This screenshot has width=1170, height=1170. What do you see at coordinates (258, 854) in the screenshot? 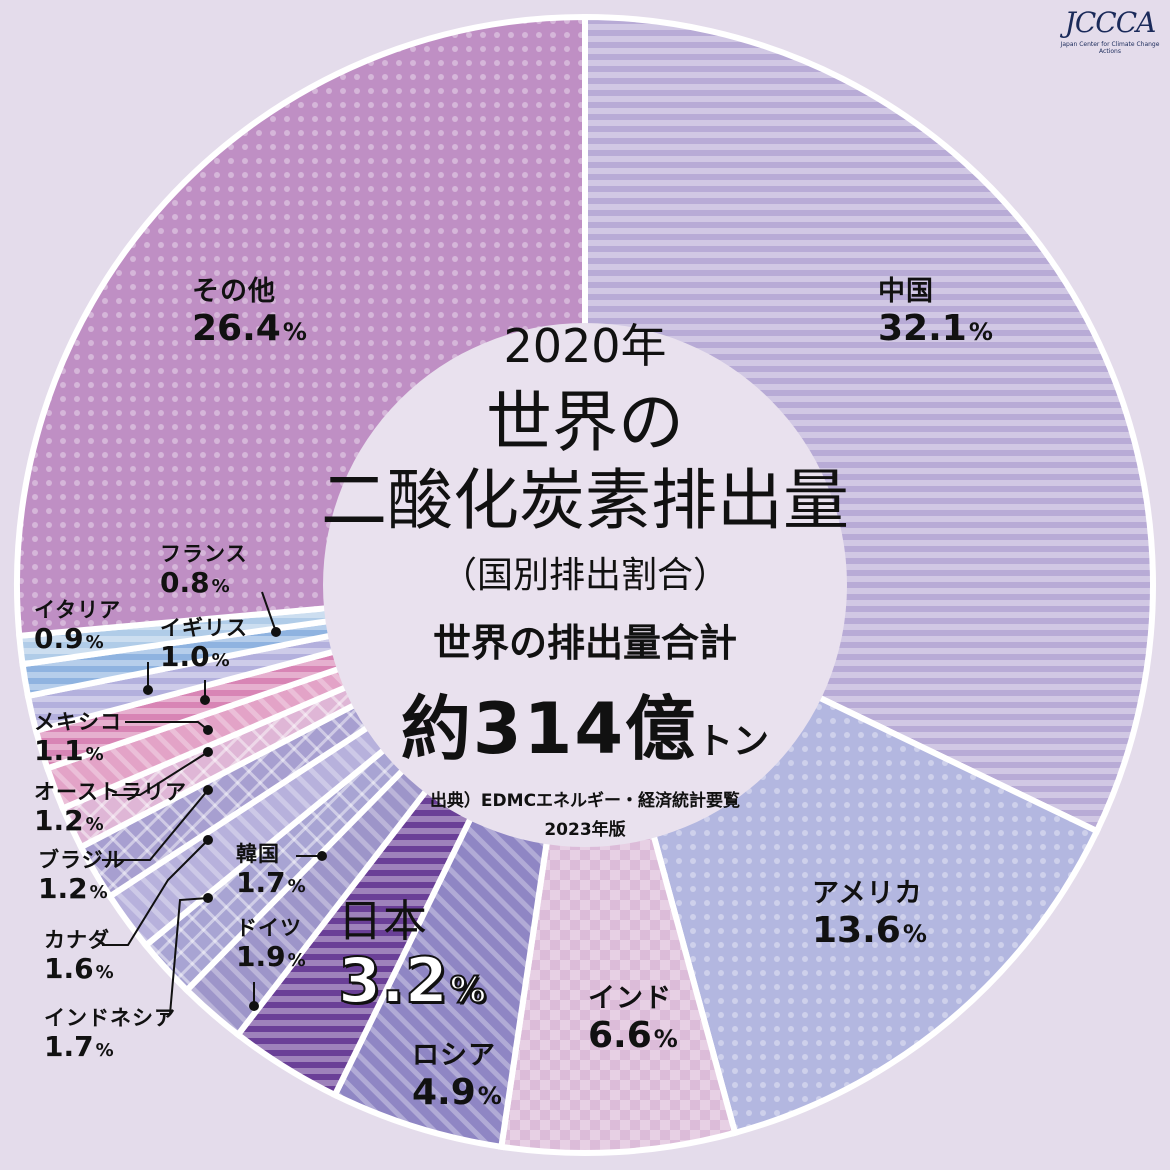
I see `label-name: 韓国` at bounding box center [258, 854].